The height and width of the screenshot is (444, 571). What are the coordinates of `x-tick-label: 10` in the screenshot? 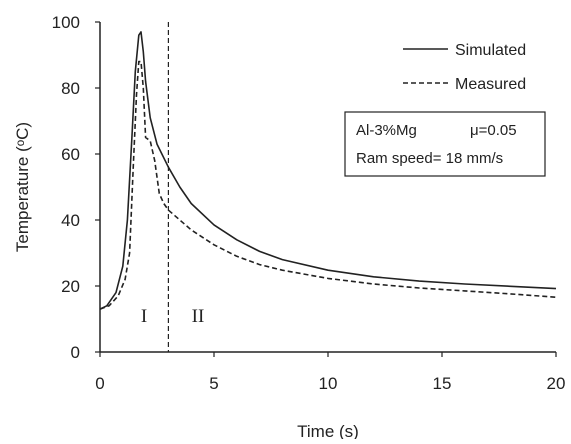 It's located at (328, 383).